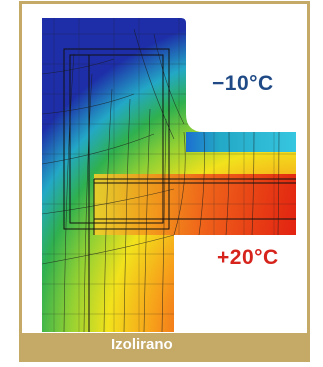 The image size is (323, 367). I want to click on slab-warm-band, so click(195, 204).